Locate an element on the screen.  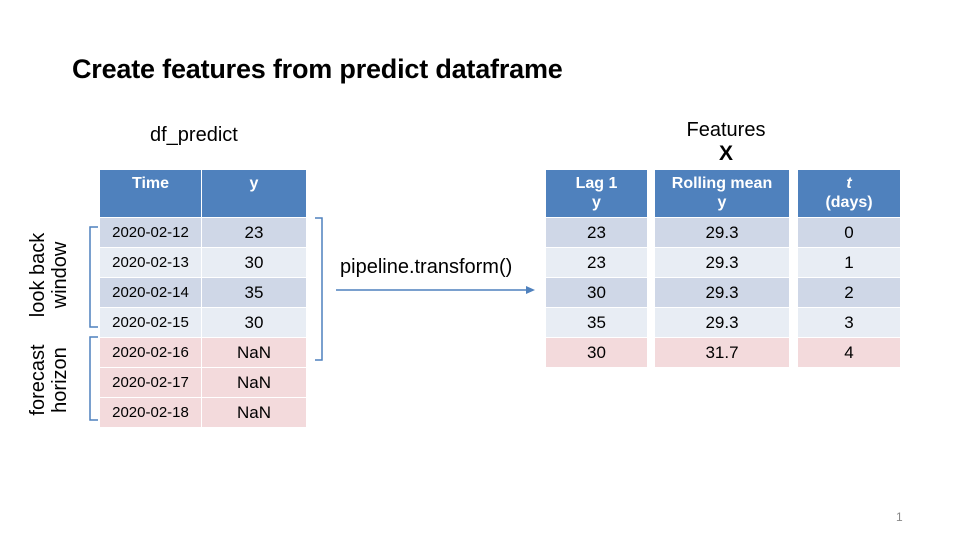
transform-arrow-head is located at coordinates (530, 290).